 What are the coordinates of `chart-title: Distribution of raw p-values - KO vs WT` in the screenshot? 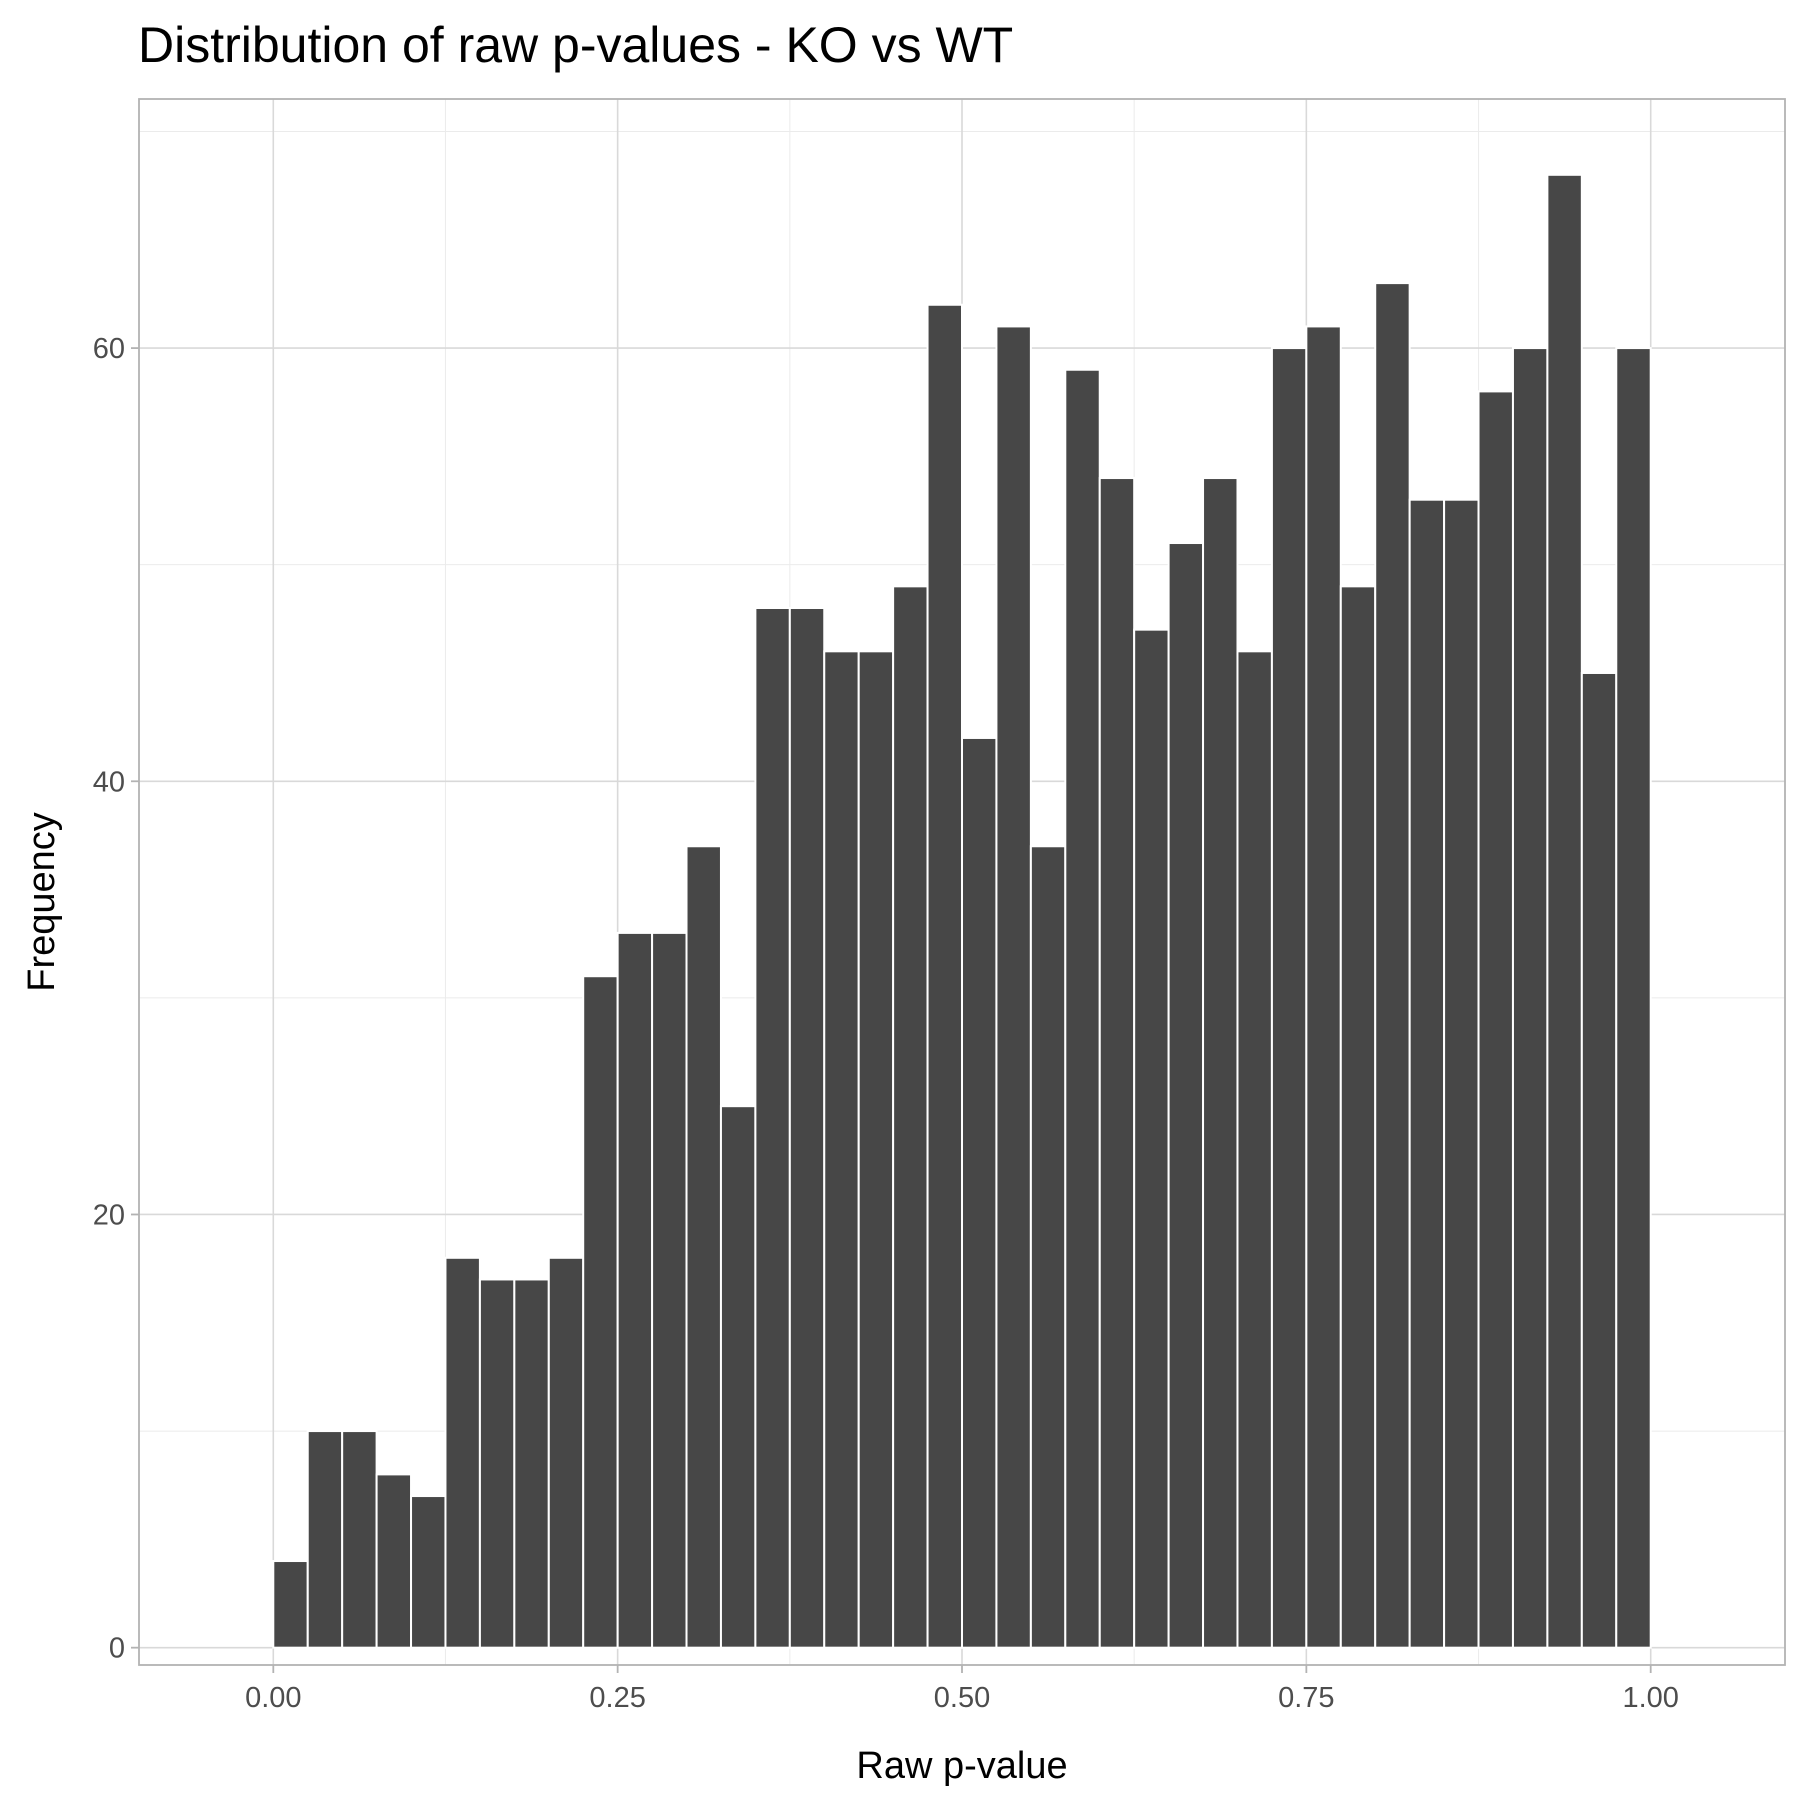 It's located at (575, 45).